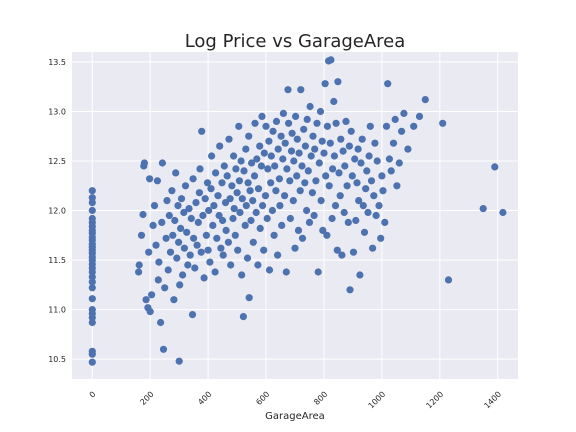 The width and height of the screenshot is (576, 432). Describe the element at coordinates (146, 398) in the screenshot. I see `x-tick-label: 200` at that location.